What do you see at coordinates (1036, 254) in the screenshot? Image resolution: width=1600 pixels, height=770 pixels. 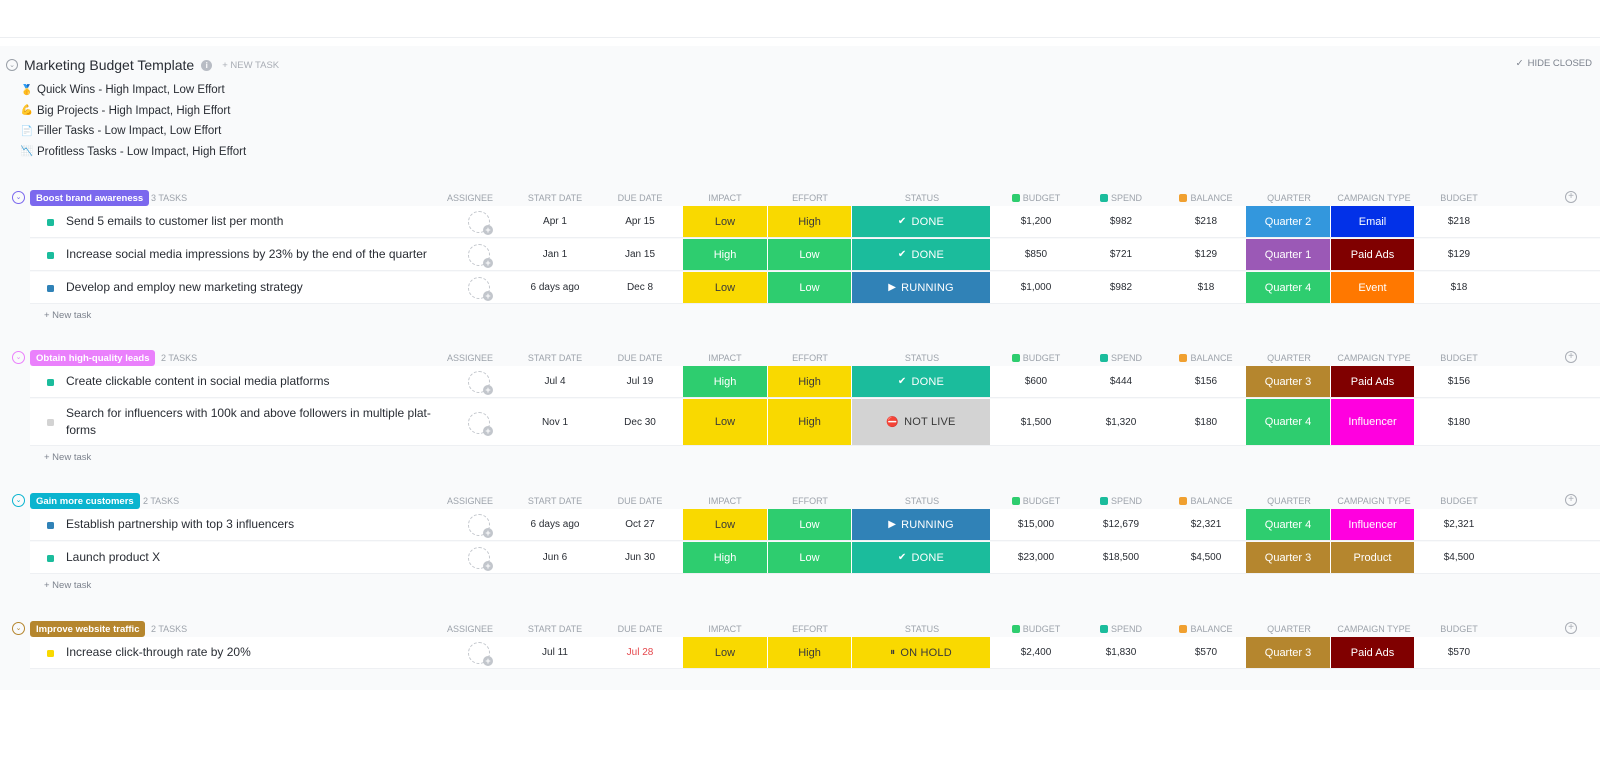 I see `budget-cell: $850` at bounding box center [1036, 254].